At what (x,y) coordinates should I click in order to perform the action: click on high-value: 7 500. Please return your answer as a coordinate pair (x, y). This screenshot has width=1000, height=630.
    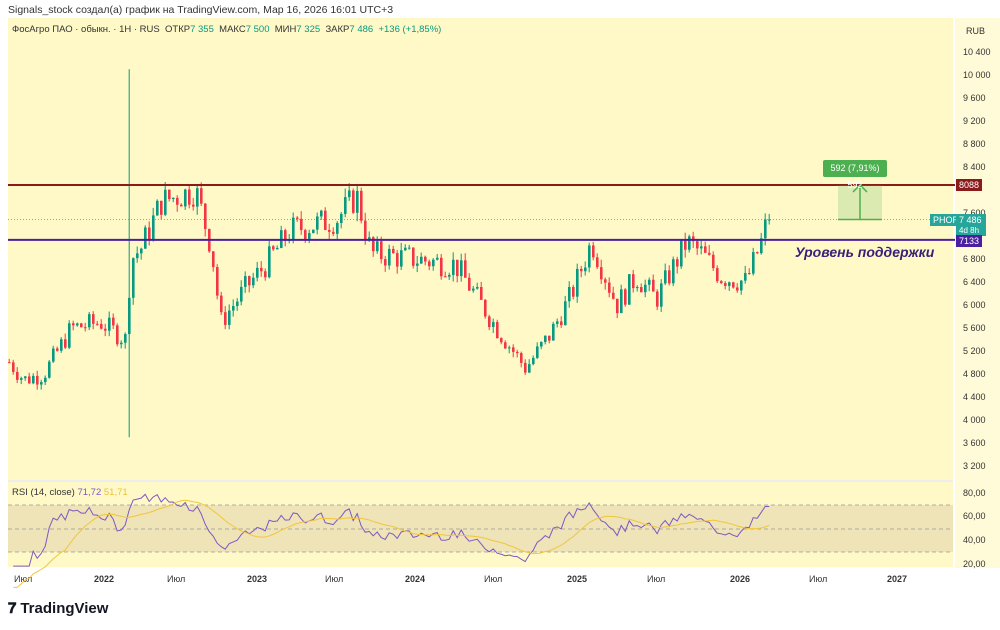
    Looking at the image, I should click on (257, 29).